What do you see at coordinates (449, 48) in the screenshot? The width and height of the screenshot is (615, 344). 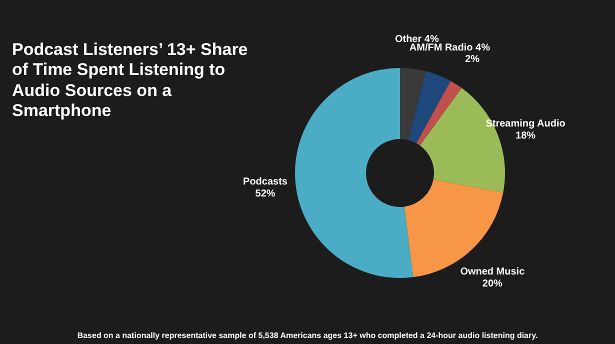 I see `slice-label: AM/FM Radio 4%` at bounding box center [449, 48].